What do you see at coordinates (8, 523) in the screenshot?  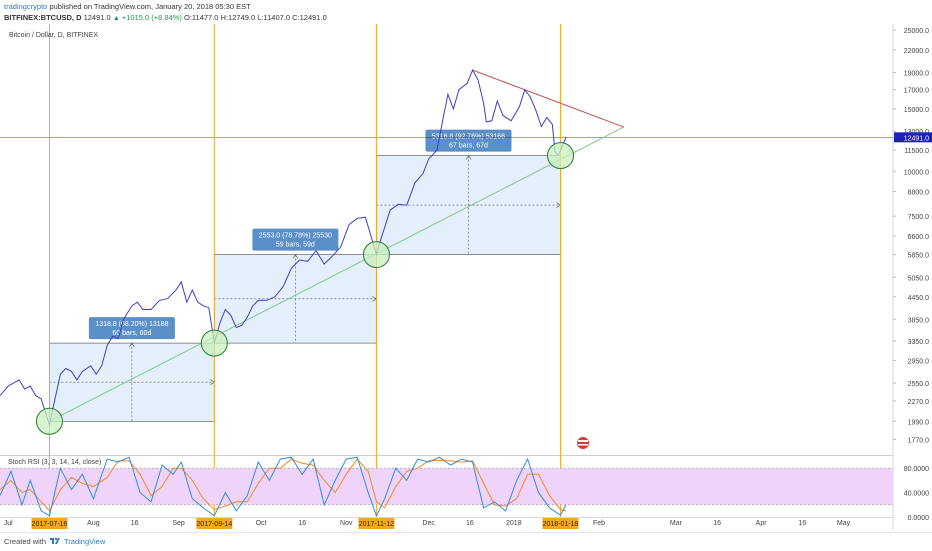 I see `time-tick-label: Jul` at bounding box center [8, 523].